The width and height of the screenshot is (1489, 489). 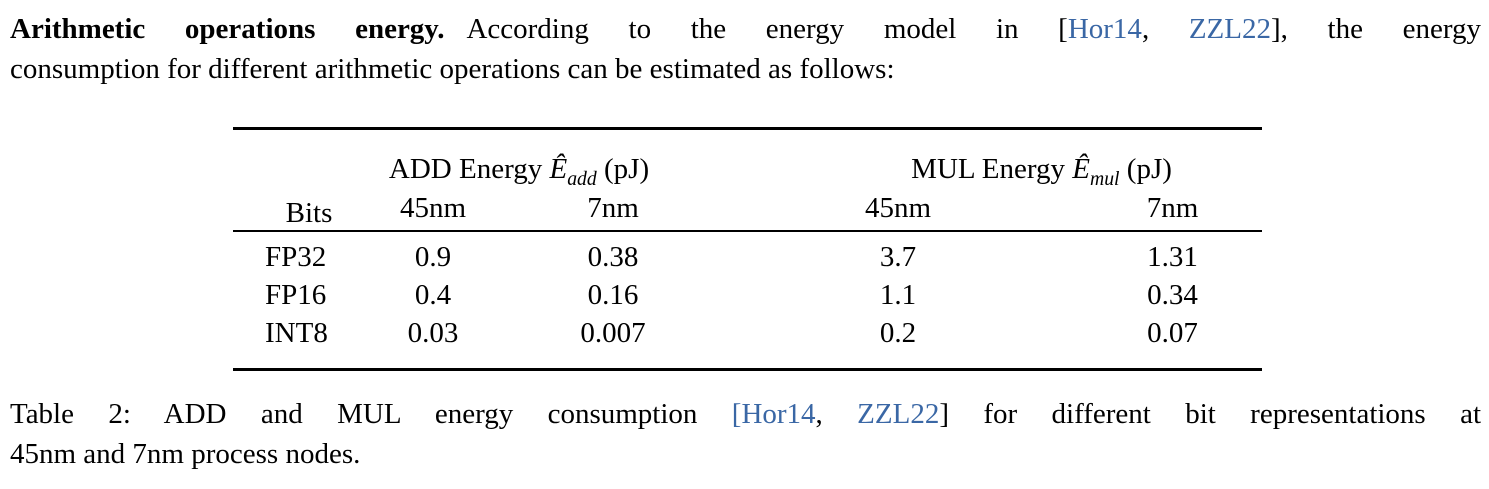 What do you see at coordinates (433, 294) in the screenshot?
I see `cell-fp16-add-45nm: 0.4` at bounding box center [433, 294].